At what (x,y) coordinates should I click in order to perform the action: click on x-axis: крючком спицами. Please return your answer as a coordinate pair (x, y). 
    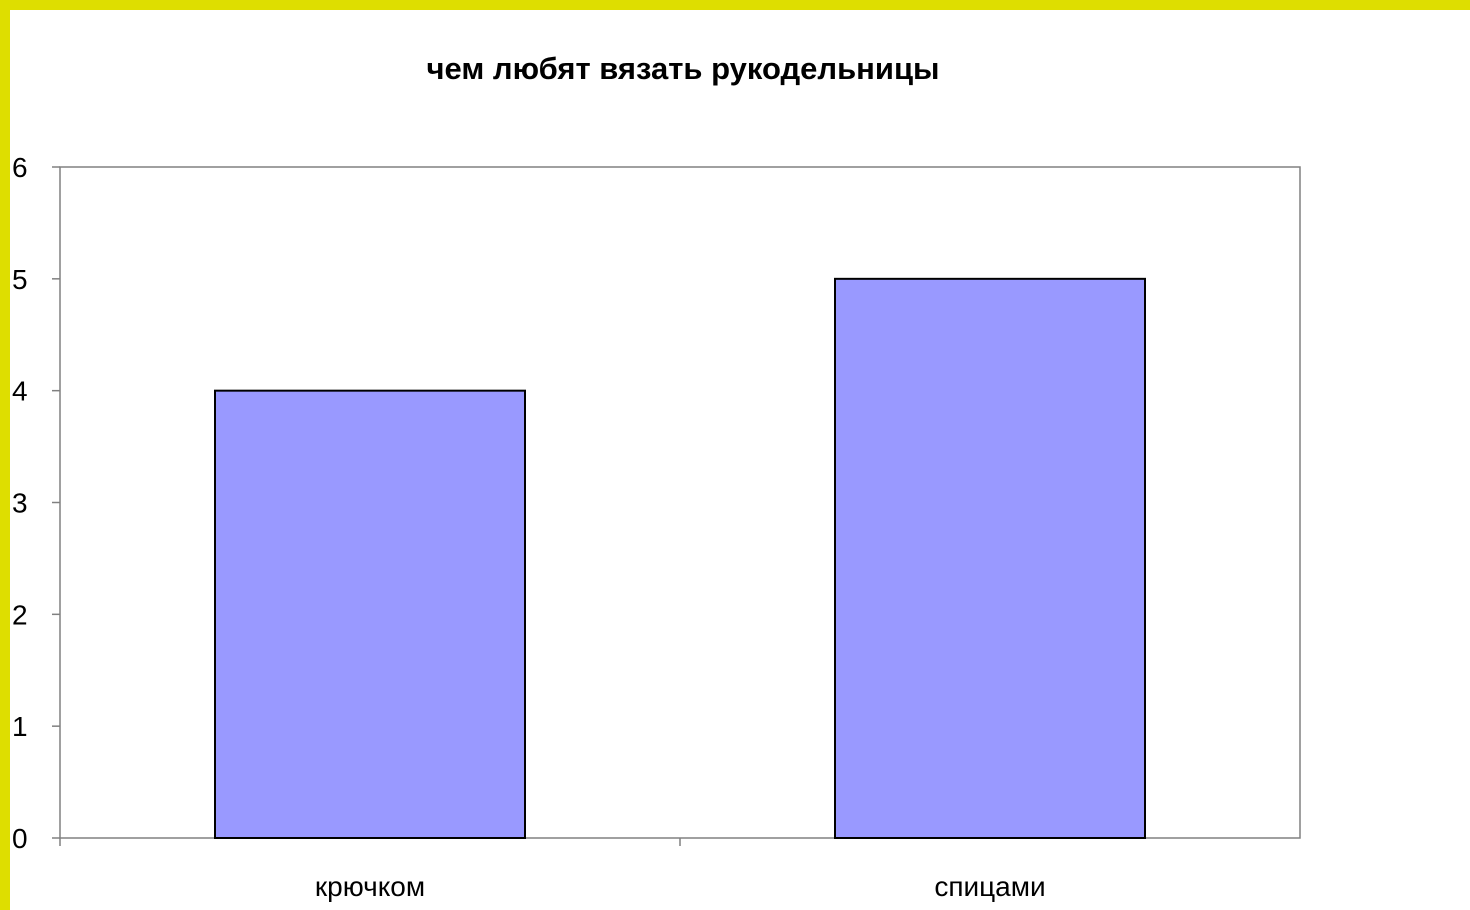
    Looking at the image, I should click on (552, 870).